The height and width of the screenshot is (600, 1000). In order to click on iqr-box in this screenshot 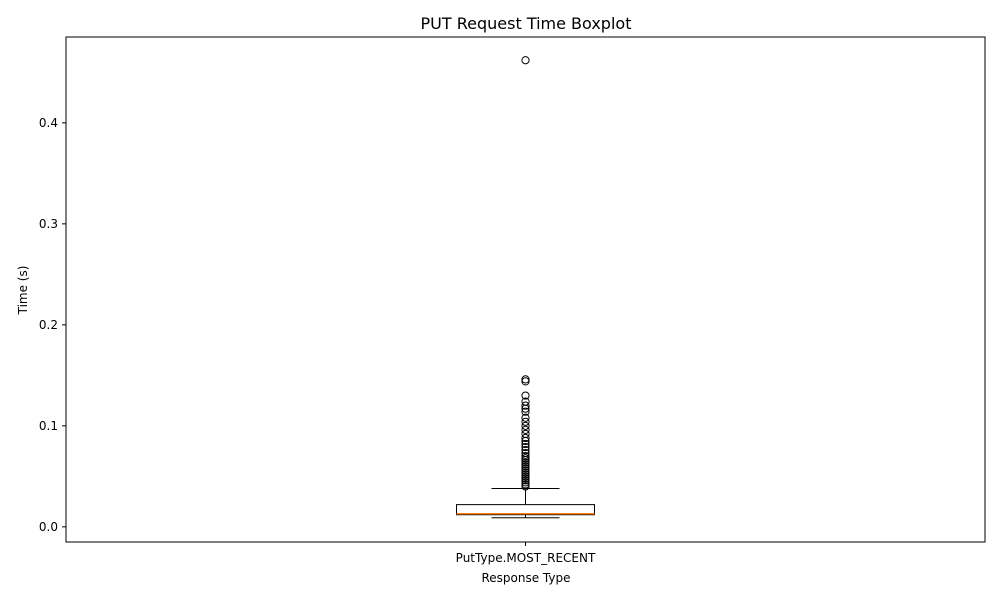, I will do `click(525, 510)`.